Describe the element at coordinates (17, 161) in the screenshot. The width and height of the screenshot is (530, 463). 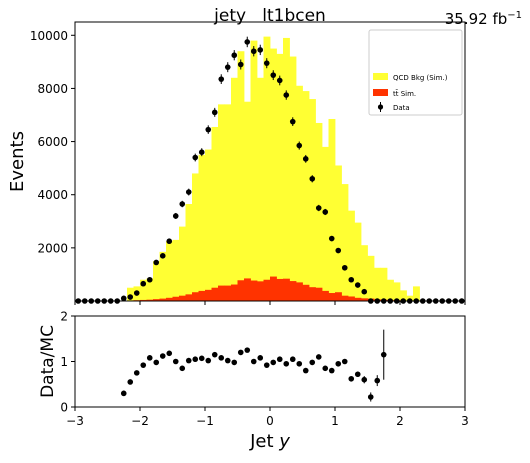
I see `main-y-axis-label: Events` at that location.